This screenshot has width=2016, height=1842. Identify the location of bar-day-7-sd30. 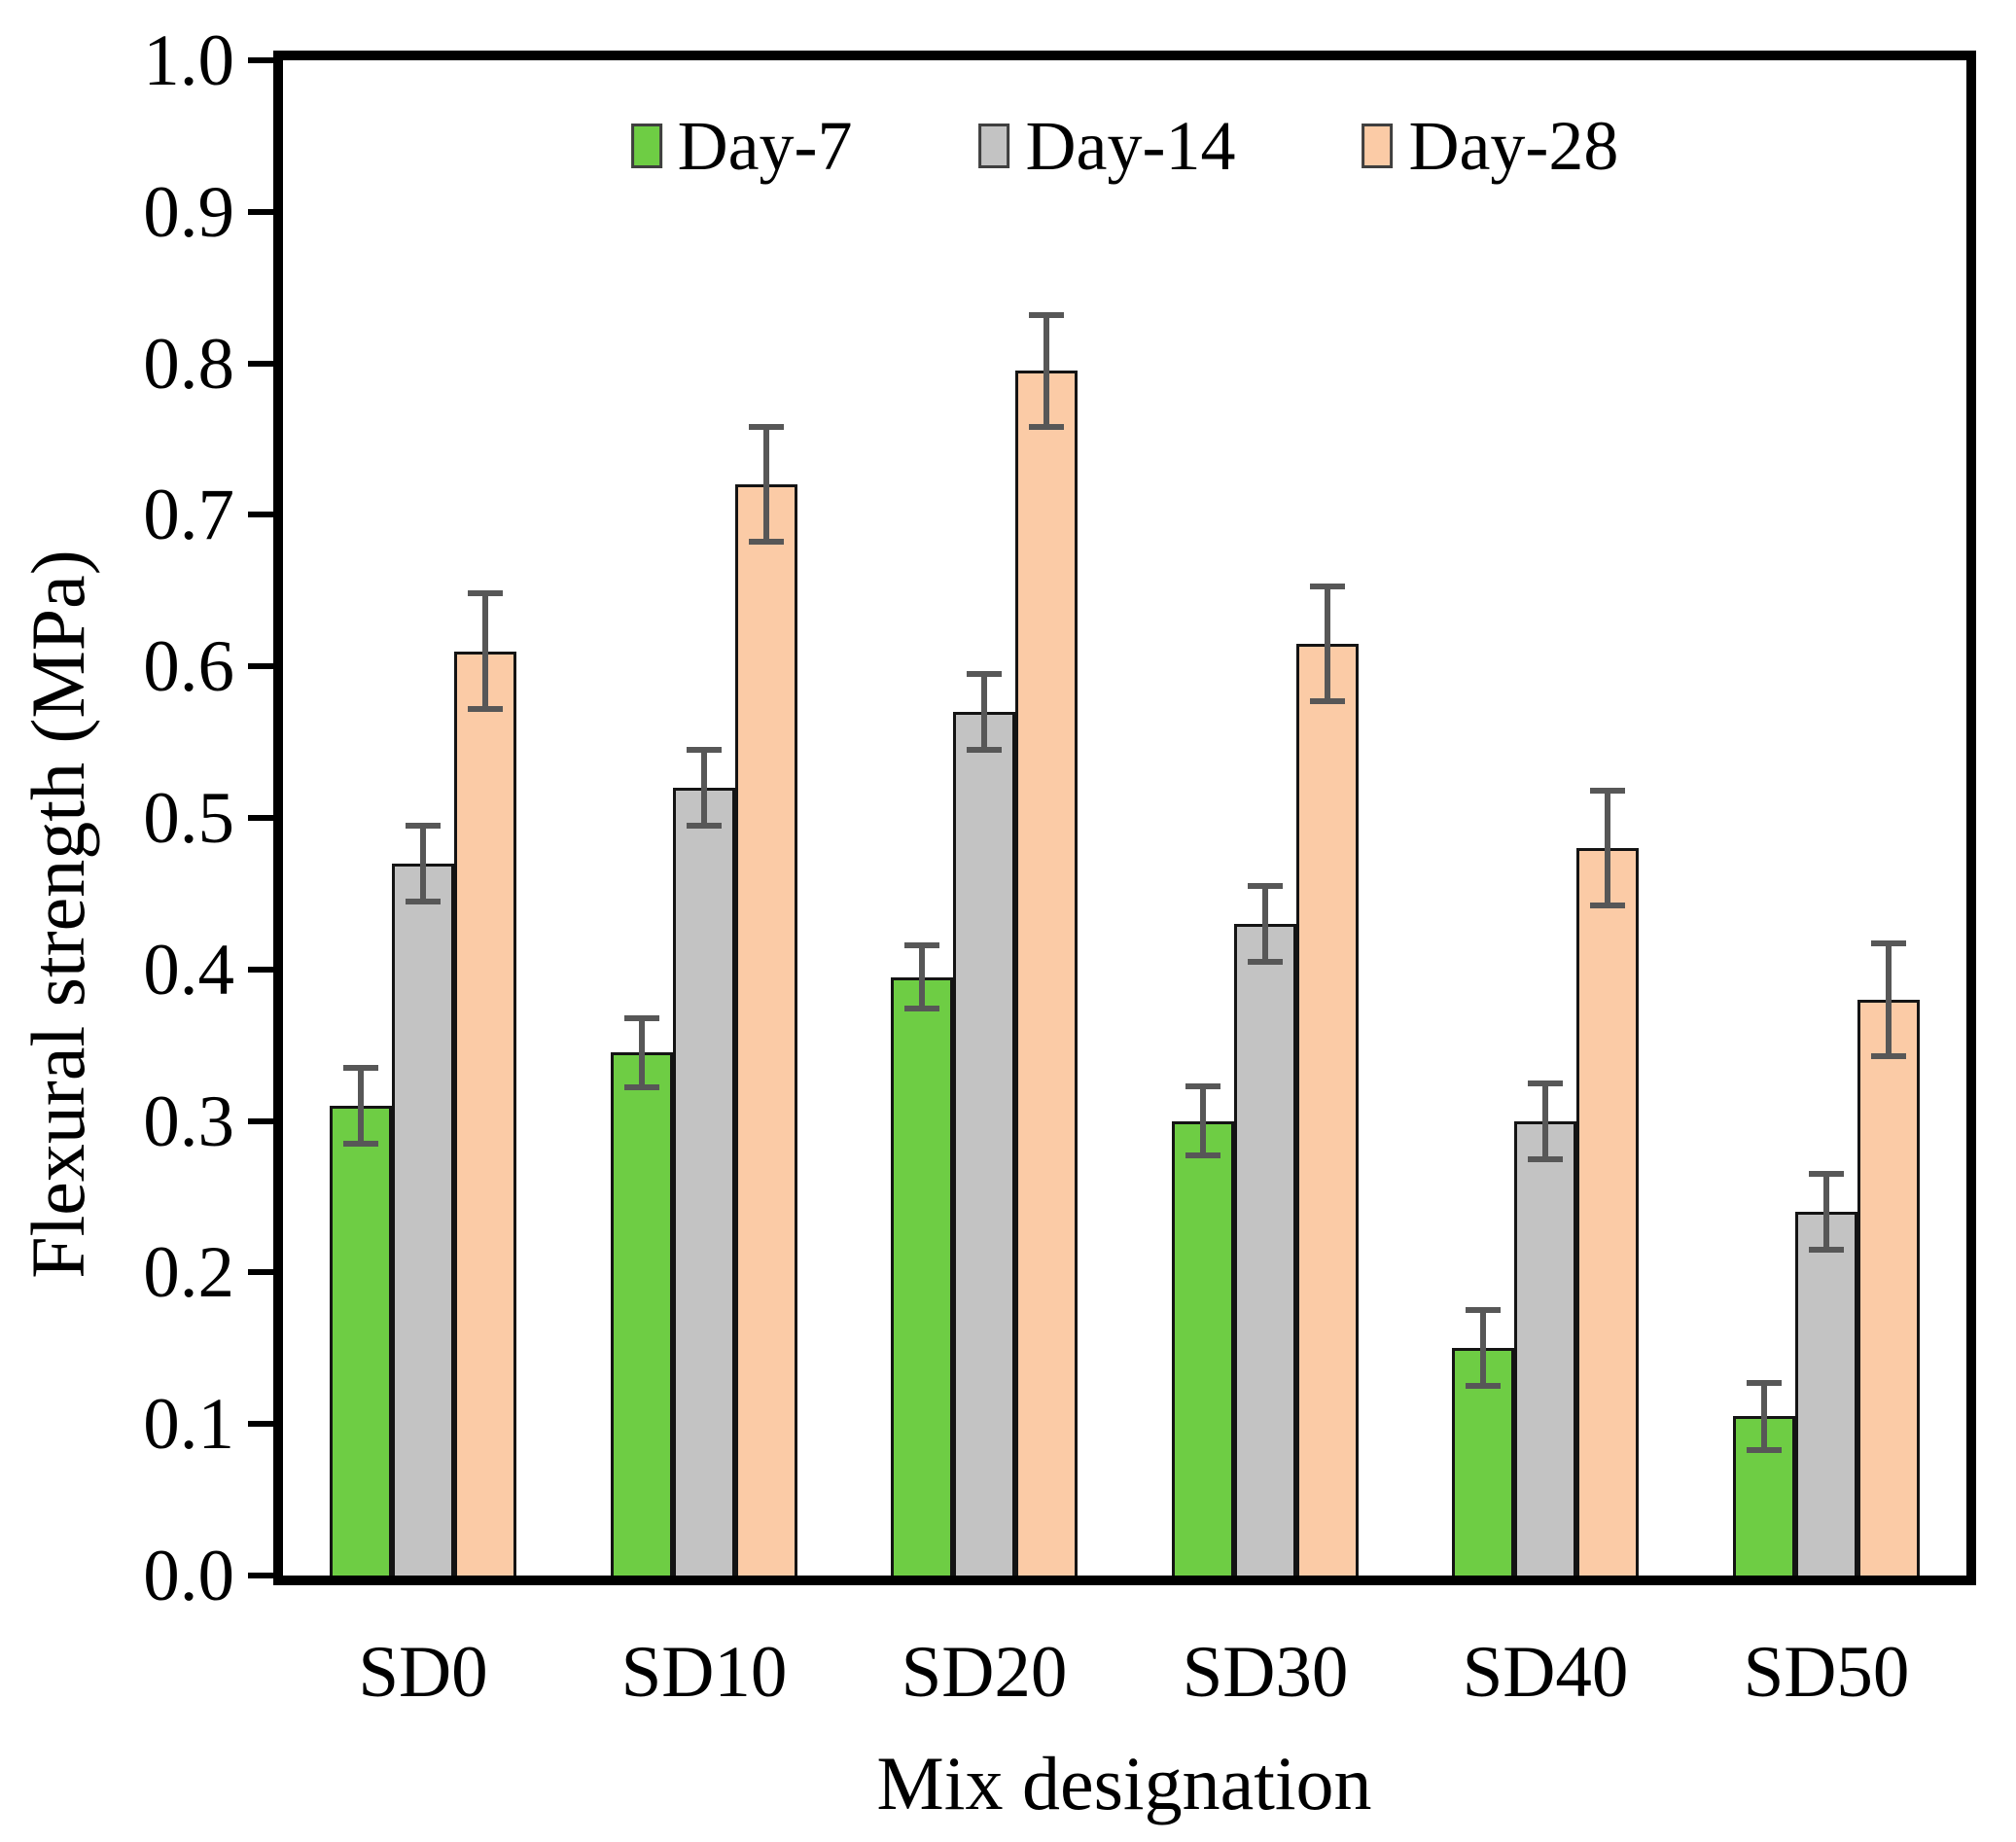
(1203, 1348).